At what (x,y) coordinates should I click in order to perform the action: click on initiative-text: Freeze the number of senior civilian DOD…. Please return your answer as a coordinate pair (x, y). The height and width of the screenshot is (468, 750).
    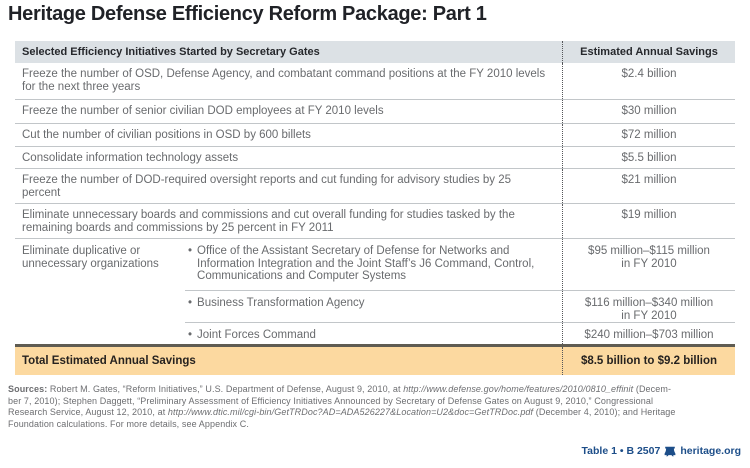
    Looking at the image, I should click on (203, 111).